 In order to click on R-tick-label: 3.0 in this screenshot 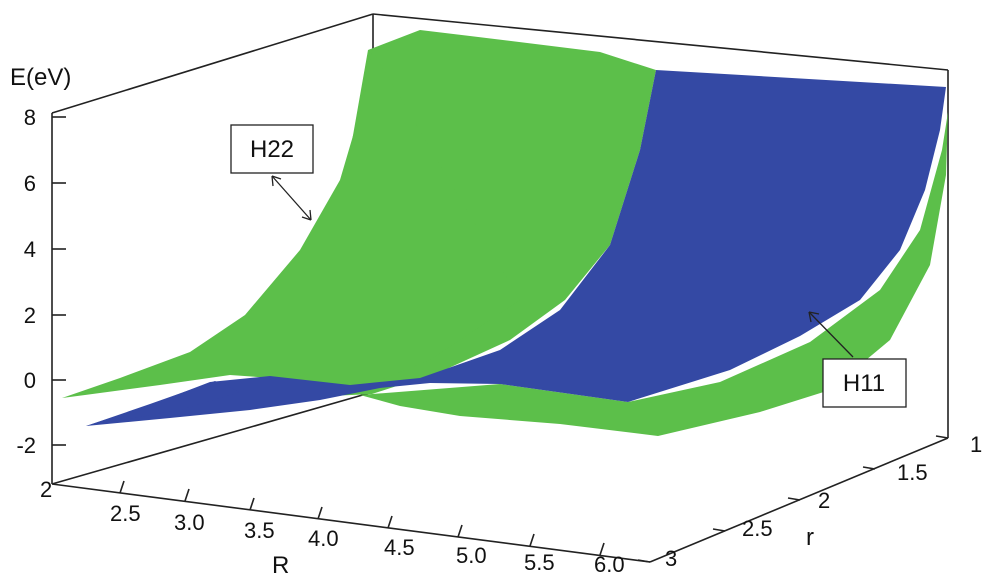, I will do `click(189, 522)`.